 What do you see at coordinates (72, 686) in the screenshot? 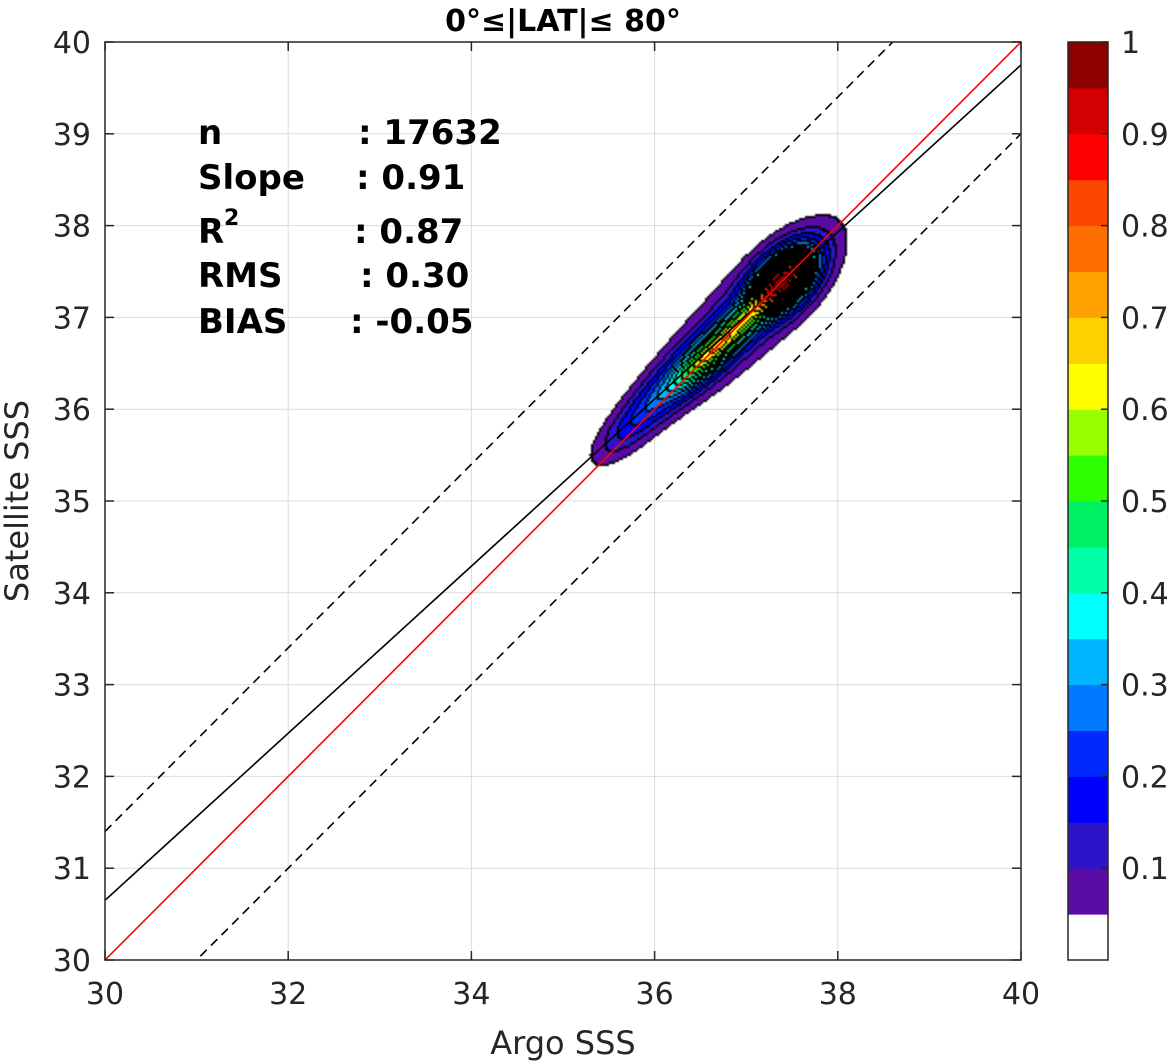
I see `y-tick-label: 33` at bounding box center [72, 686].